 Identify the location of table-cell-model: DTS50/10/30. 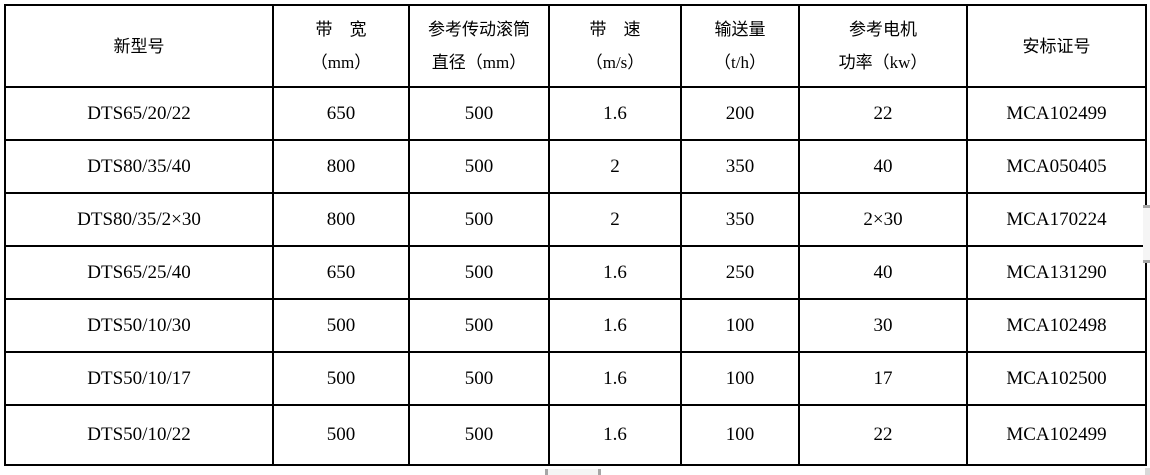
(139, 325).